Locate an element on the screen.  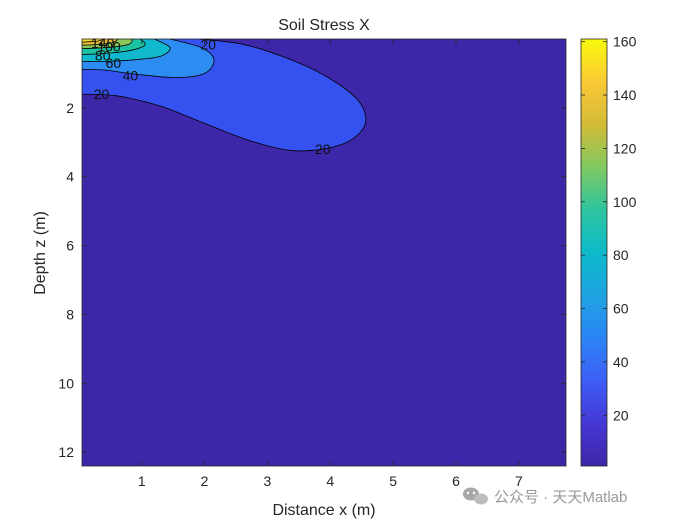
x-tick-label-1: 1 is located at coordinates (142, 481).